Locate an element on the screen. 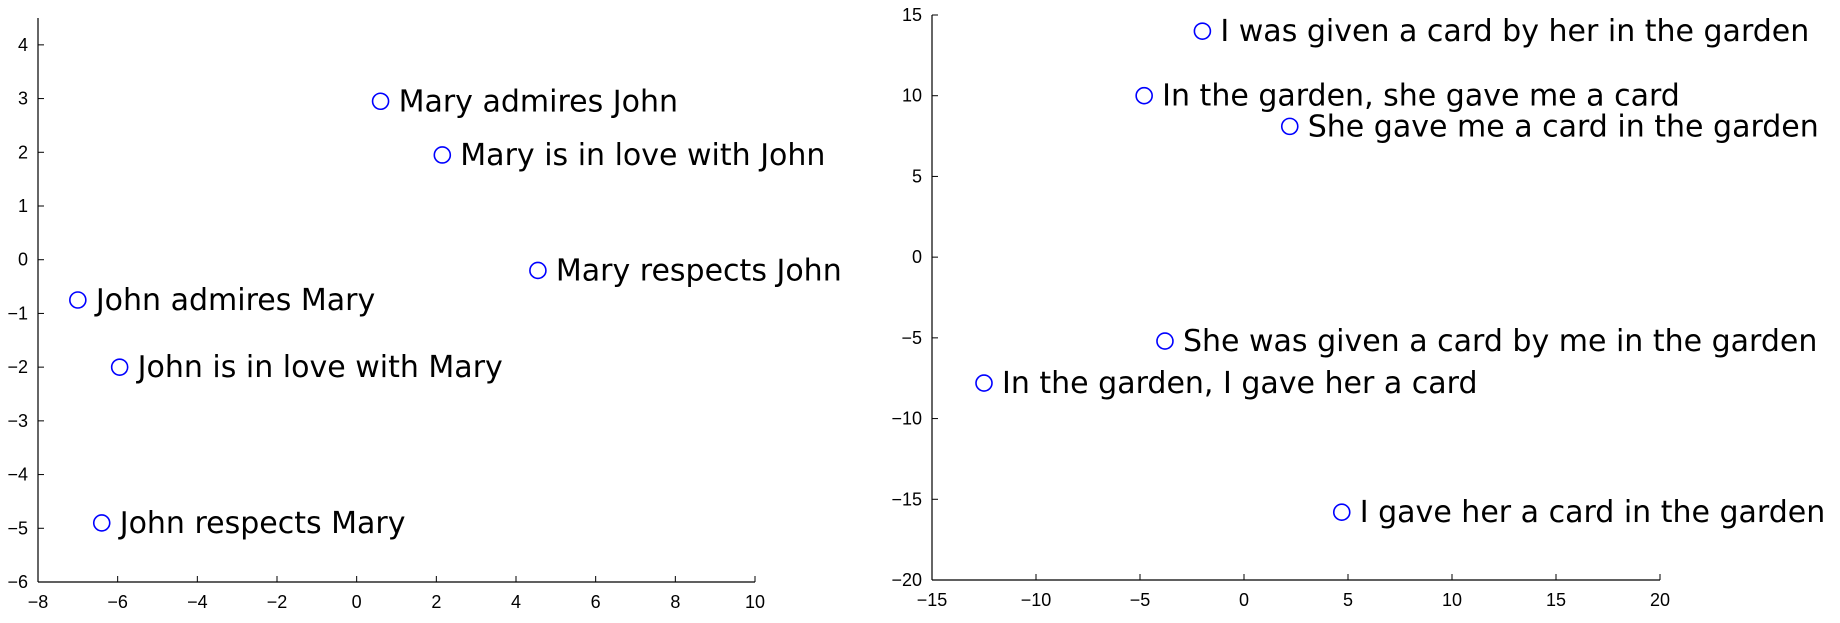 This screenshot has height=623, width=1840. x-tick-label: 5 is located at coordinates (1348, 600).